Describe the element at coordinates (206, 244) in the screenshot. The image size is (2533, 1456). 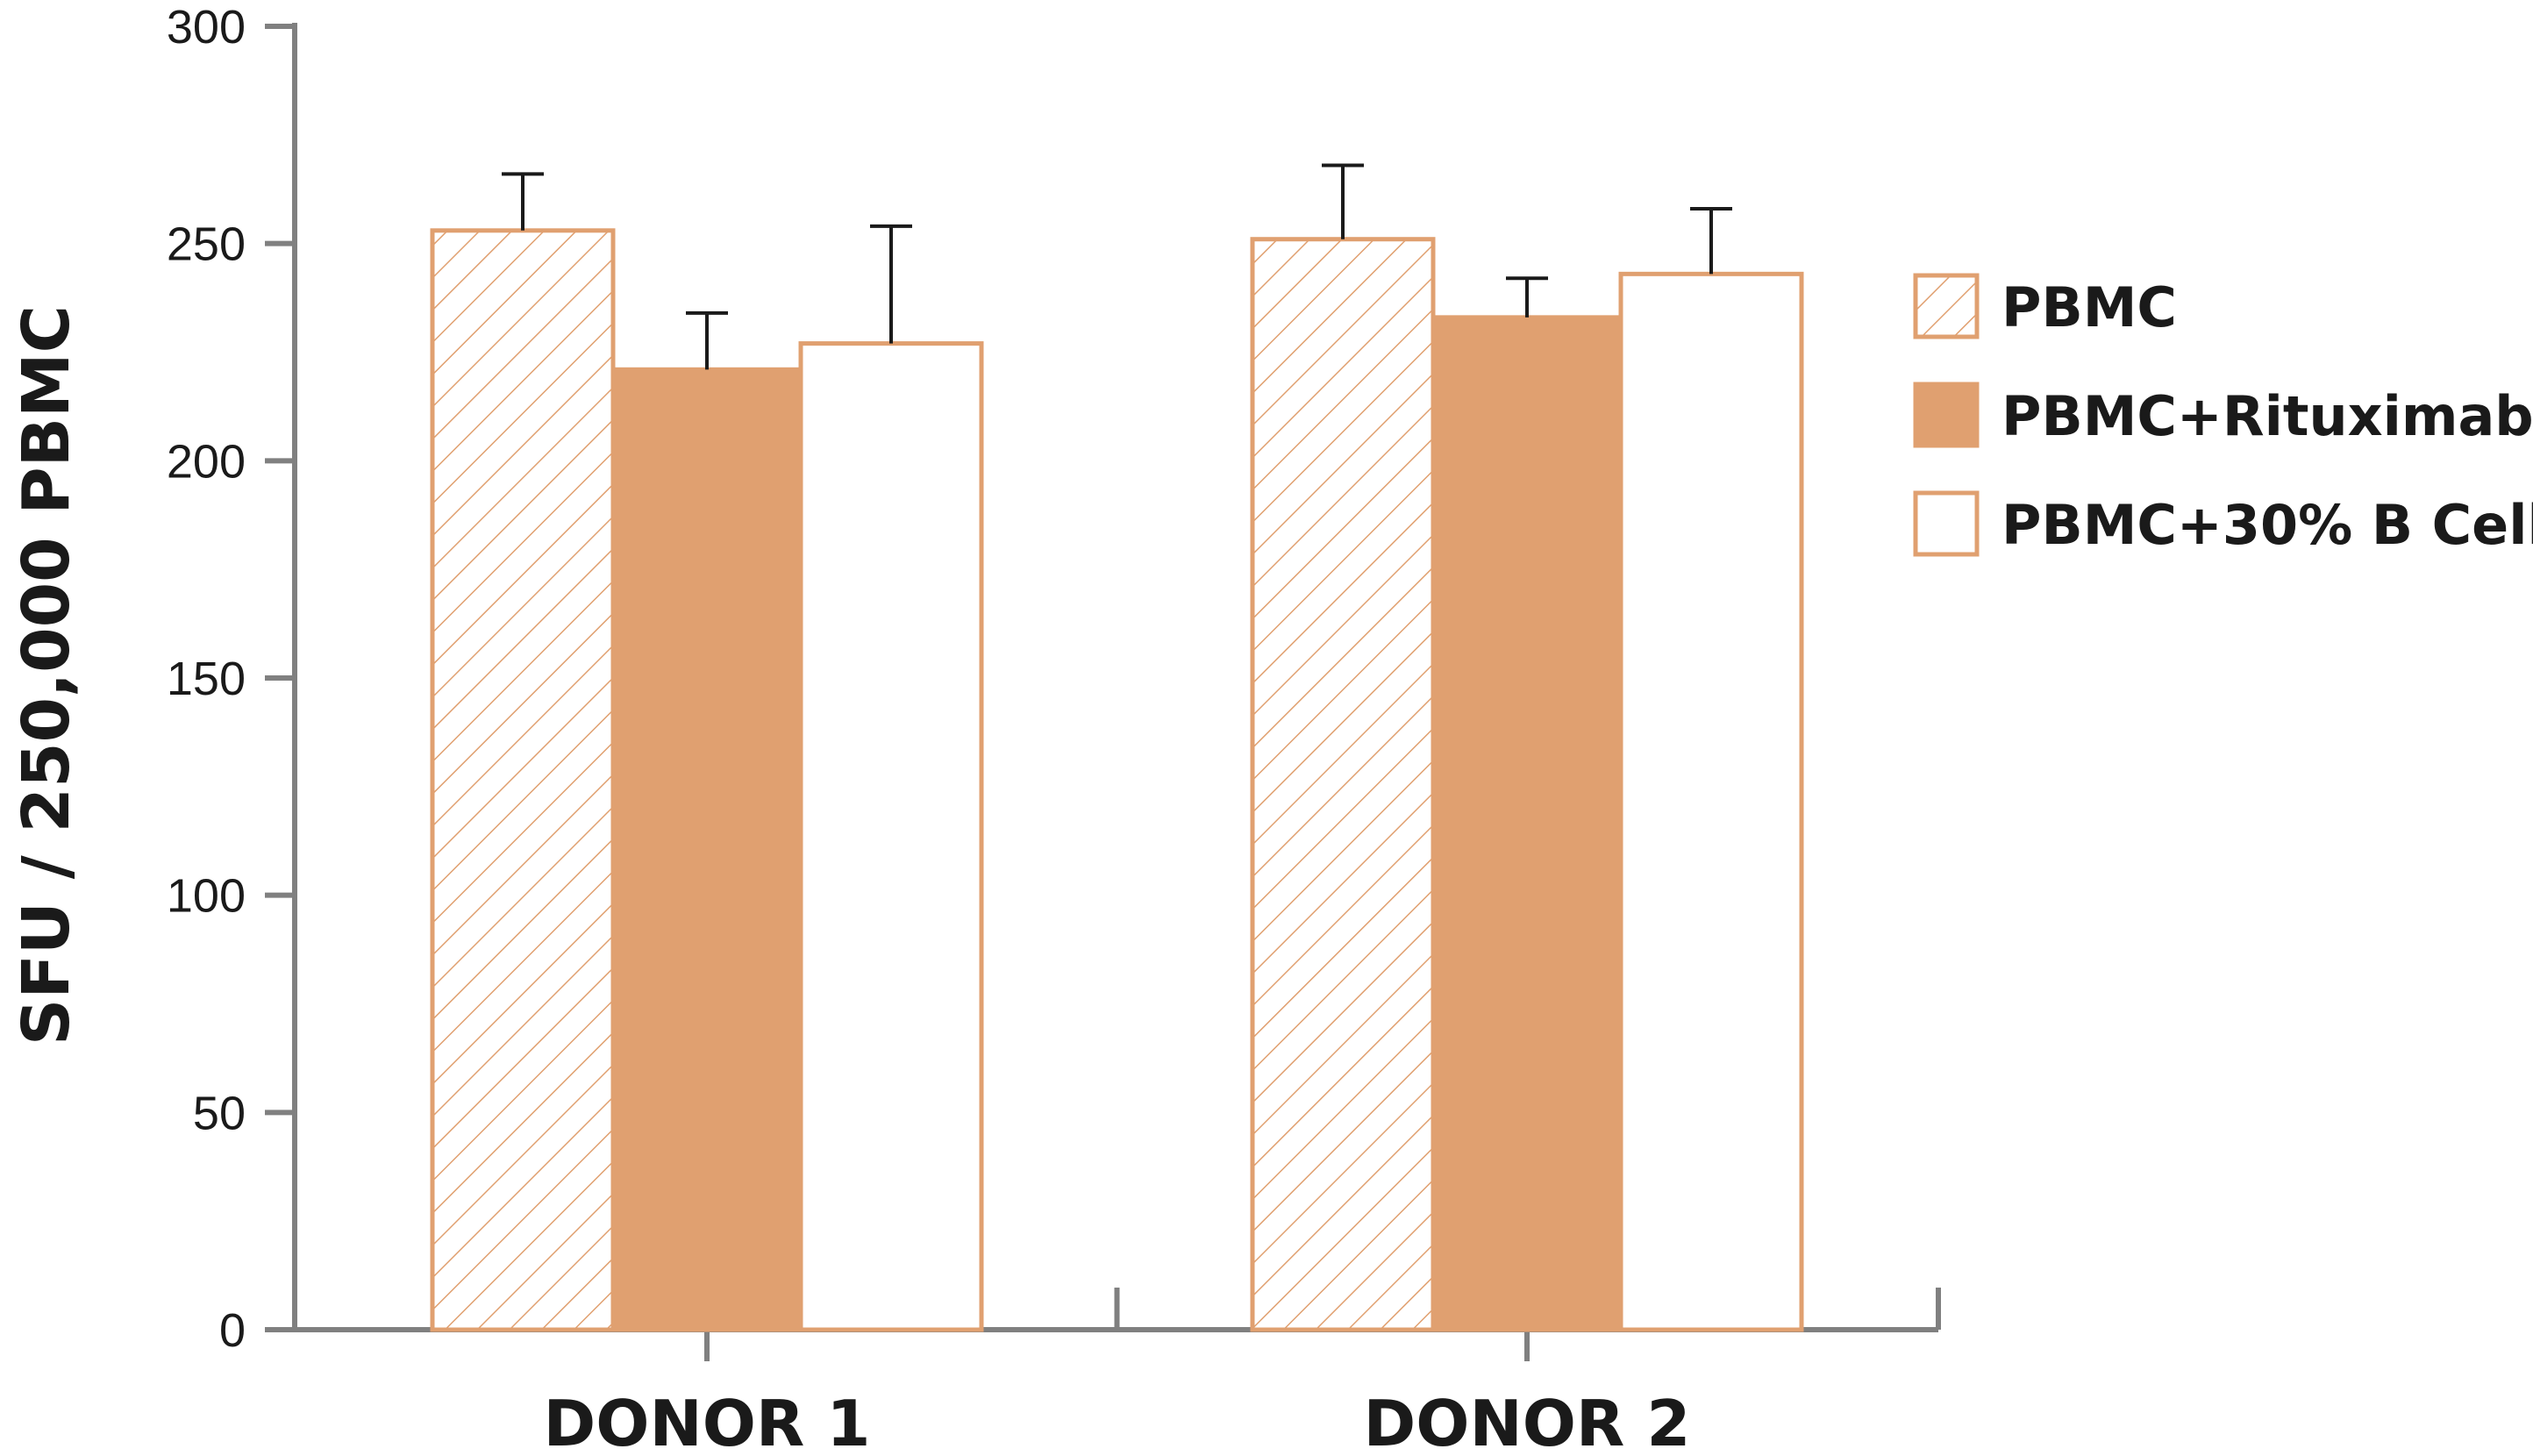
I see `y-tick-label: 250` at that location.